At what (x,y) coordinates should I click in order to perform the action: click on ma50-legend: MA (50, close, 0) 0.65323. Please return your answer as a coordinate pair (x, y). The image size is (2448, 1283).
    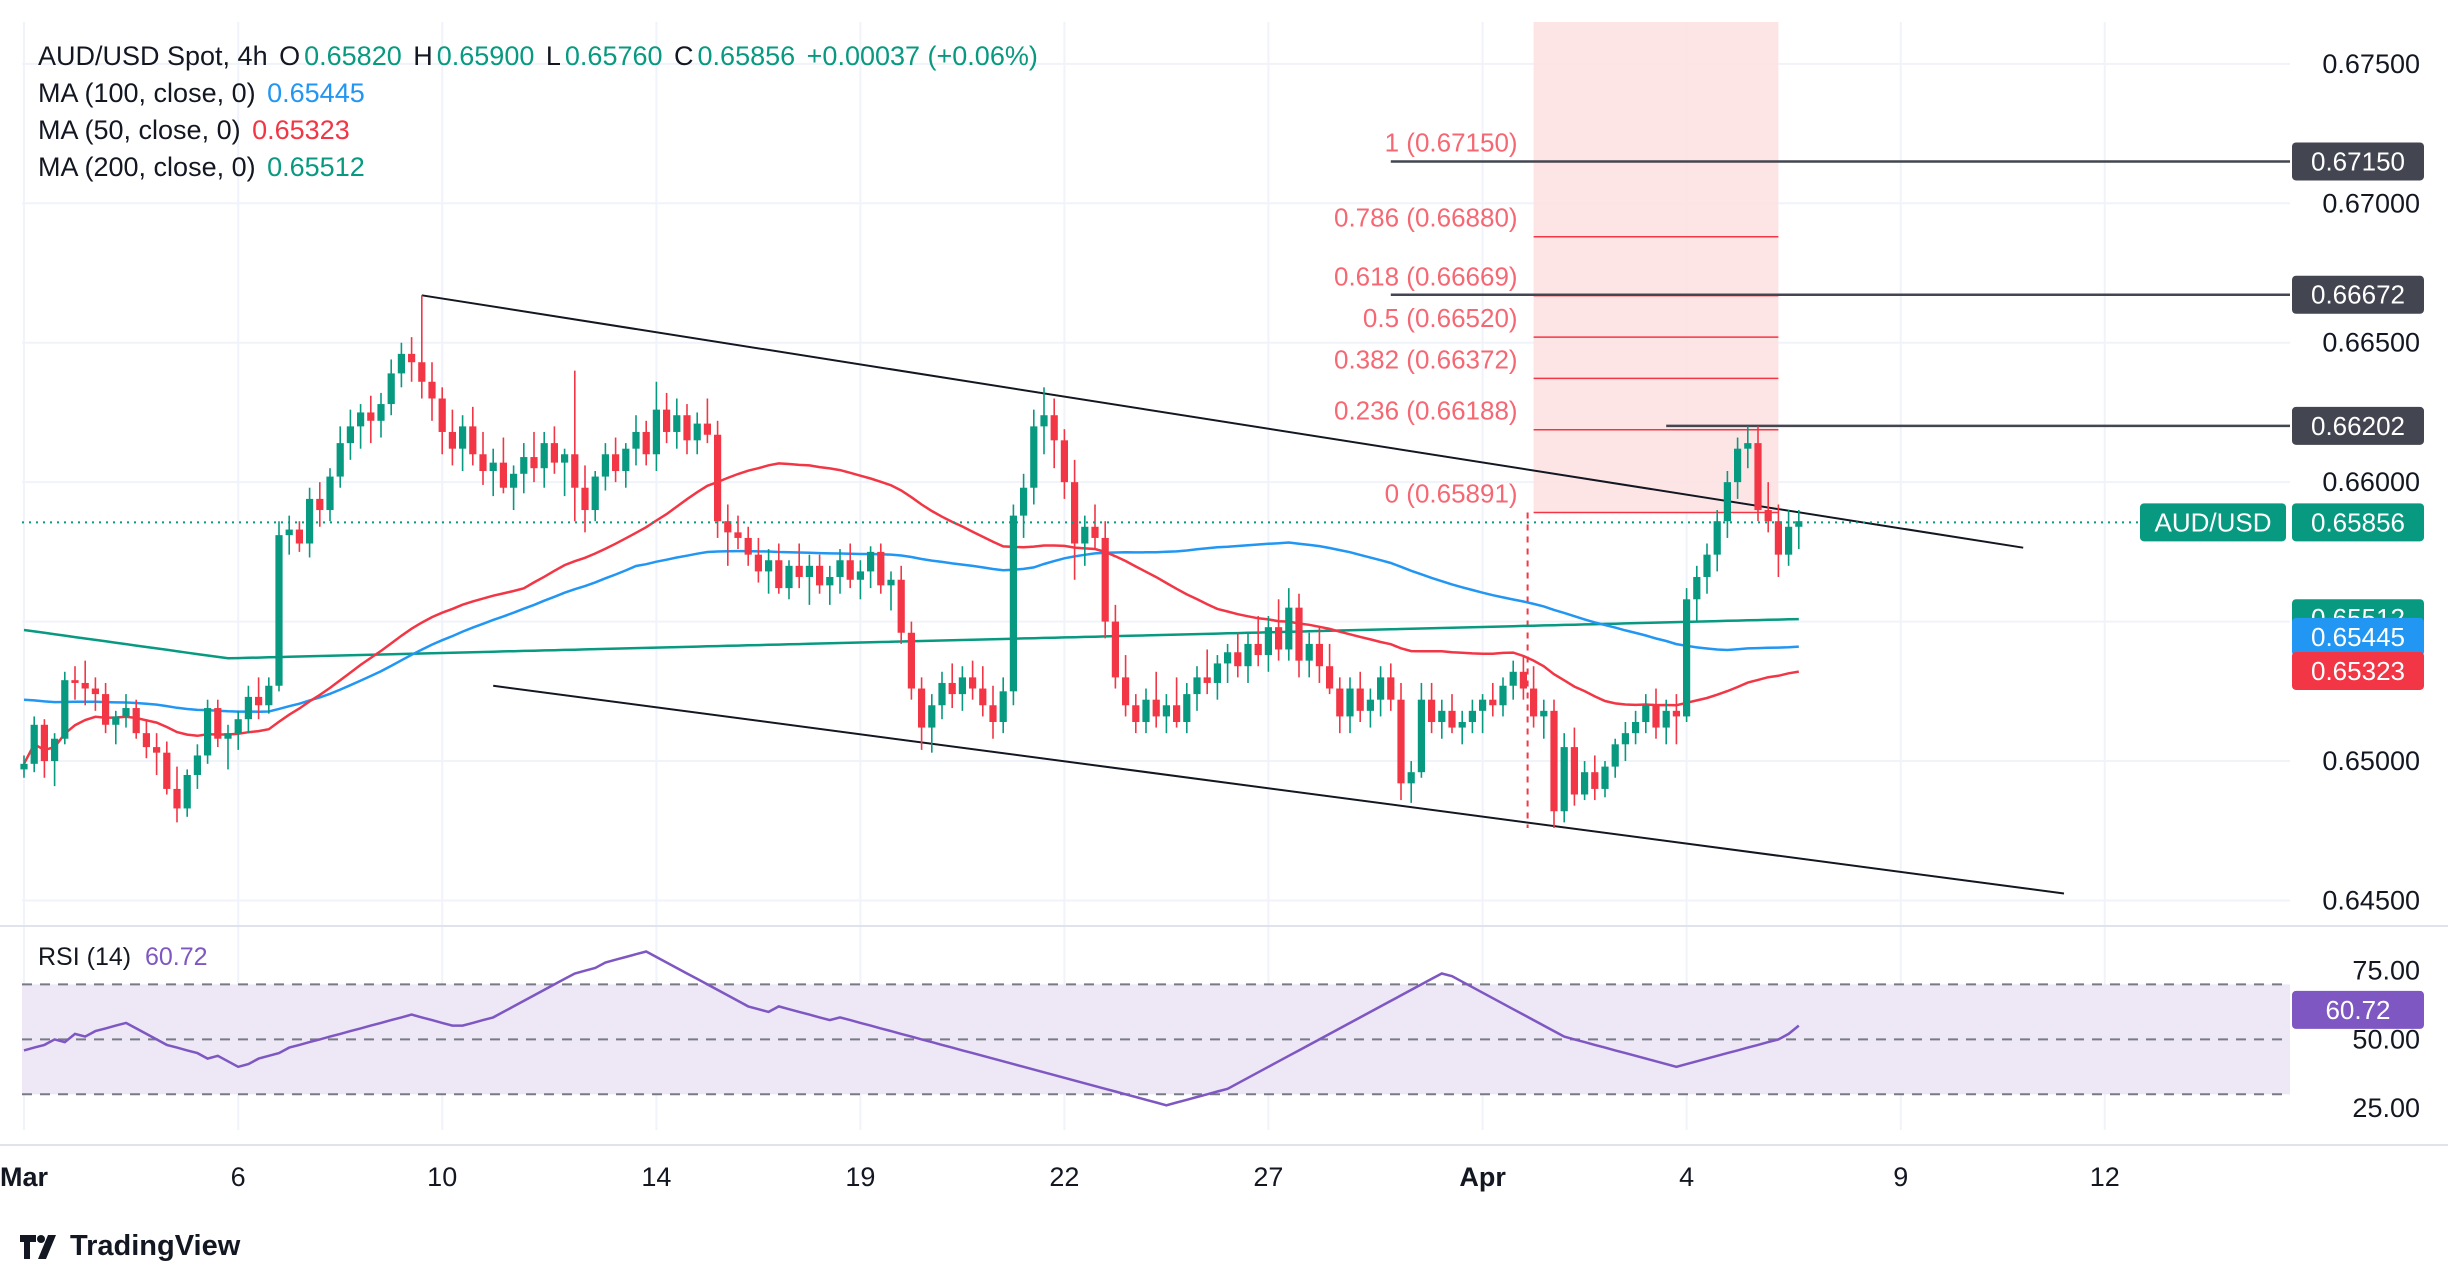
    Looking at the image, I should click on (196, 130).